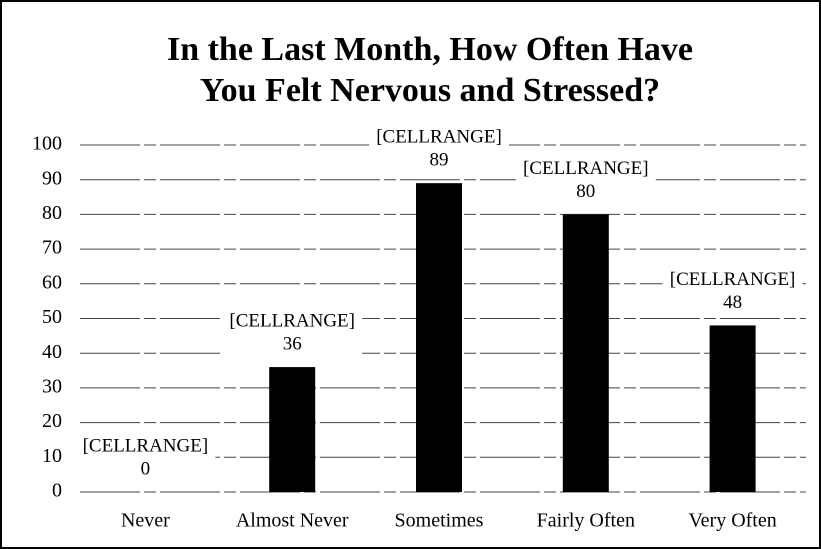  I want to click on chart-title: You Felt Nervous and Stressed?, so click(430, 90).